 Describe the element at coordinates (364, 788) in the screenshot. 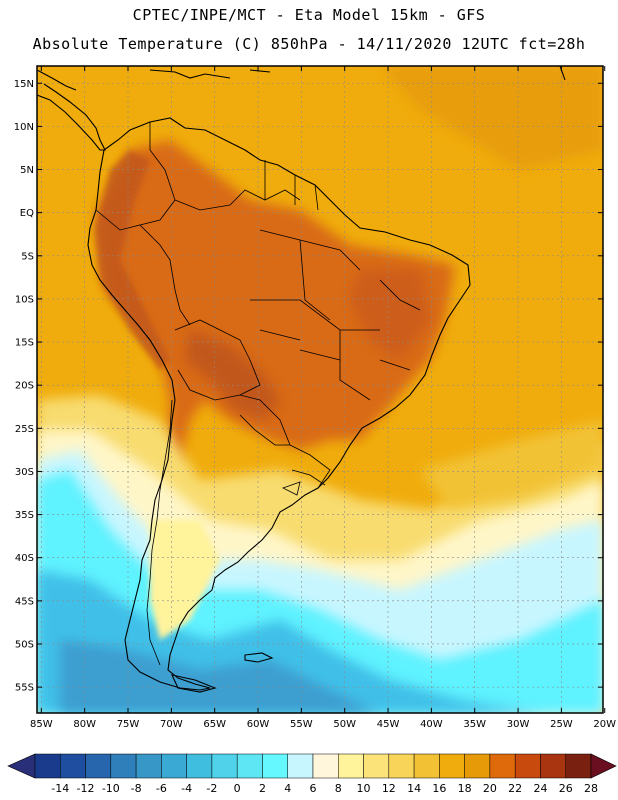

I see `colorbar-label: 10` at that location.